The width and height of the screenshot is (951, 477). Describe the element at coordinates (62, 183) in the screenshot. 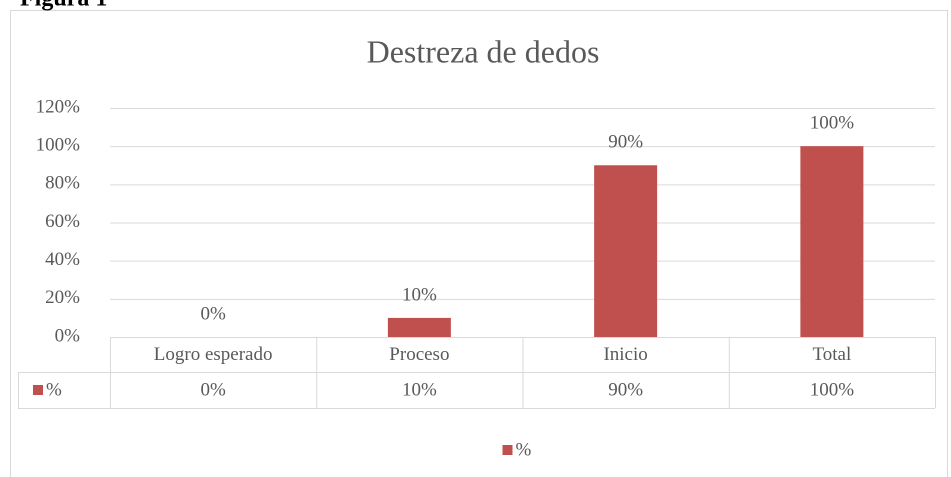

I see `y-tick-label: 80%` at that location.